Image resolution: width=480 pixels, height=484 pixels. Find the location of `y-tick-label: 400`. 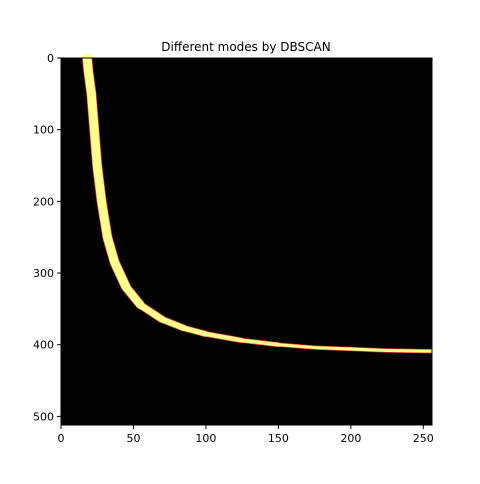

y-tick-label: 400 is located at coordinates (43, 345).